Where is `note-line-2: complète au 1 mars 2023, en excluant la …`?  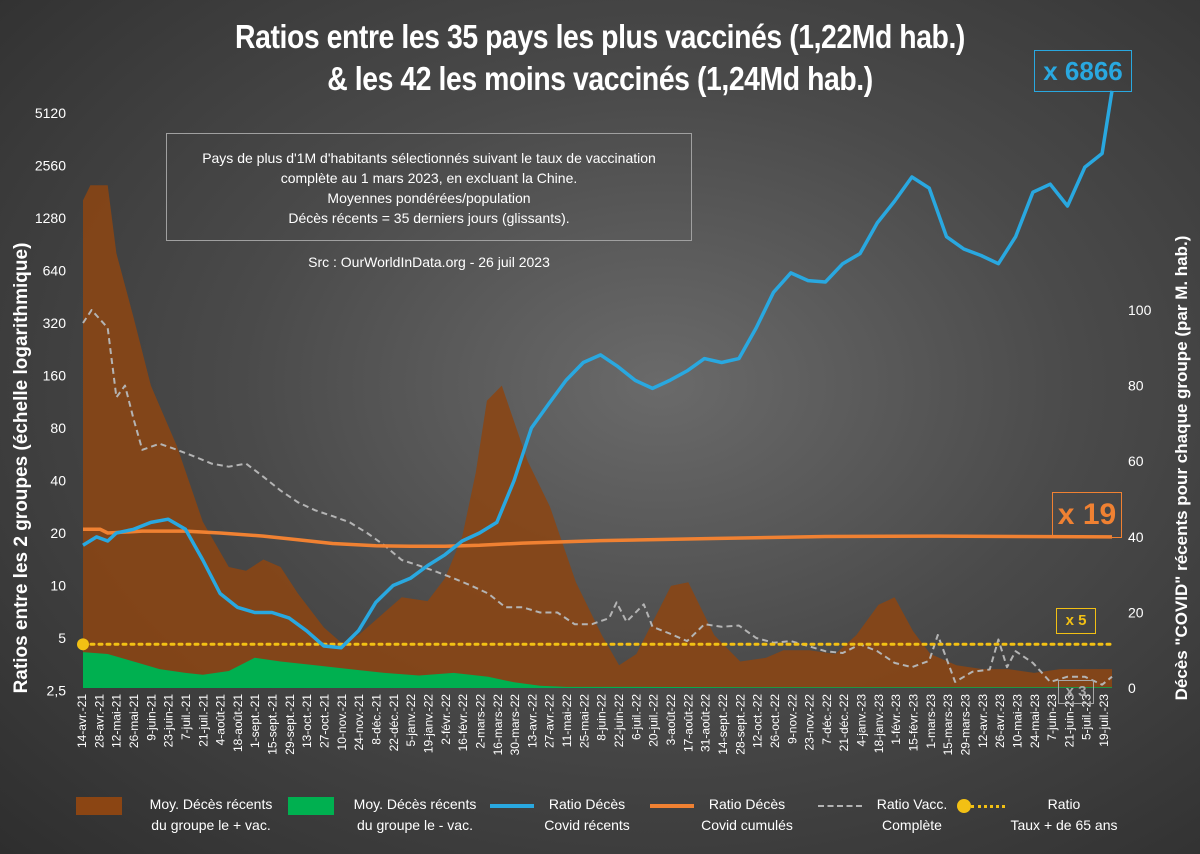 note-line-2: complète au 1 mars 2023, en excluant la … is located at coordinates (429, 178).